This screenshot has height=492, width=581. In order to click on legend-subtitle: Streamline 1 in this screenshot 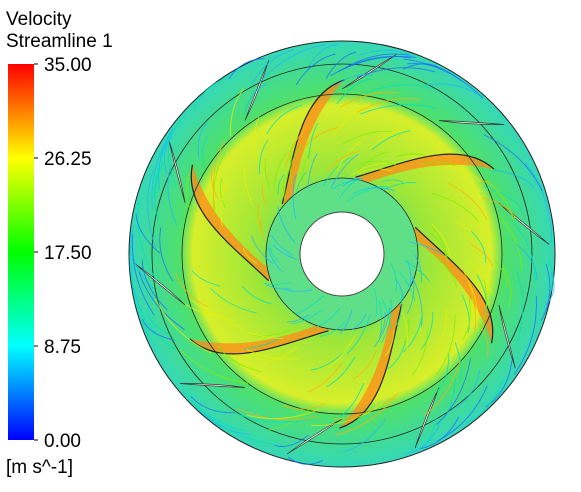, I will do `click(59, 41)`.